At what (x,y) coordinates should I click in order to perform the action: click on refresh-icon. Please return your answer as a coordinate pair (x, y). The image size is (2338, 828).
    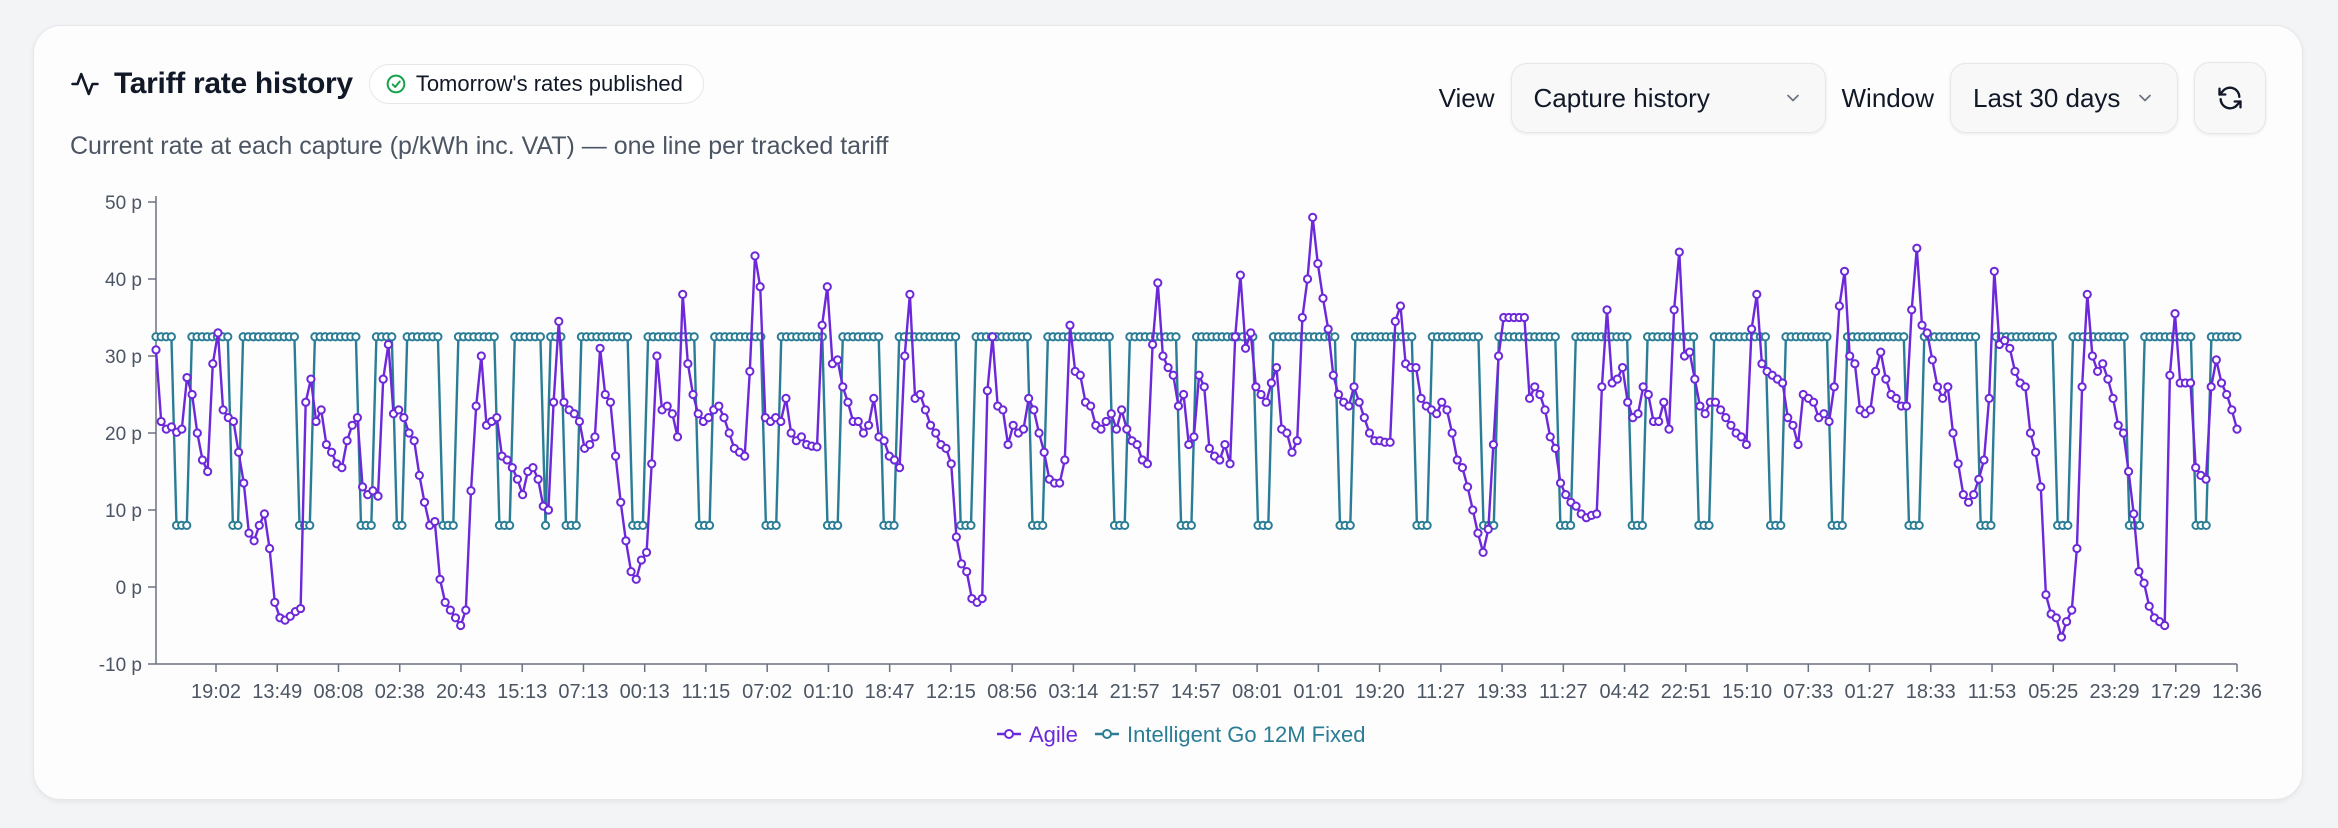
    Looking at the image, I should click on (2230, 98).